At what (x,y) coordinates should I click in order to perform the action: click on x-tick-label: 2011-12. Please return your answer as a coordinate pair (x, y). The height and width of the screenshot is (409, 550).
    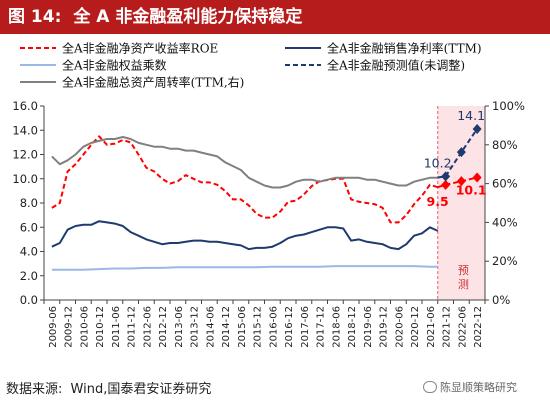
    Looking at the image, I should click on (132, 327).